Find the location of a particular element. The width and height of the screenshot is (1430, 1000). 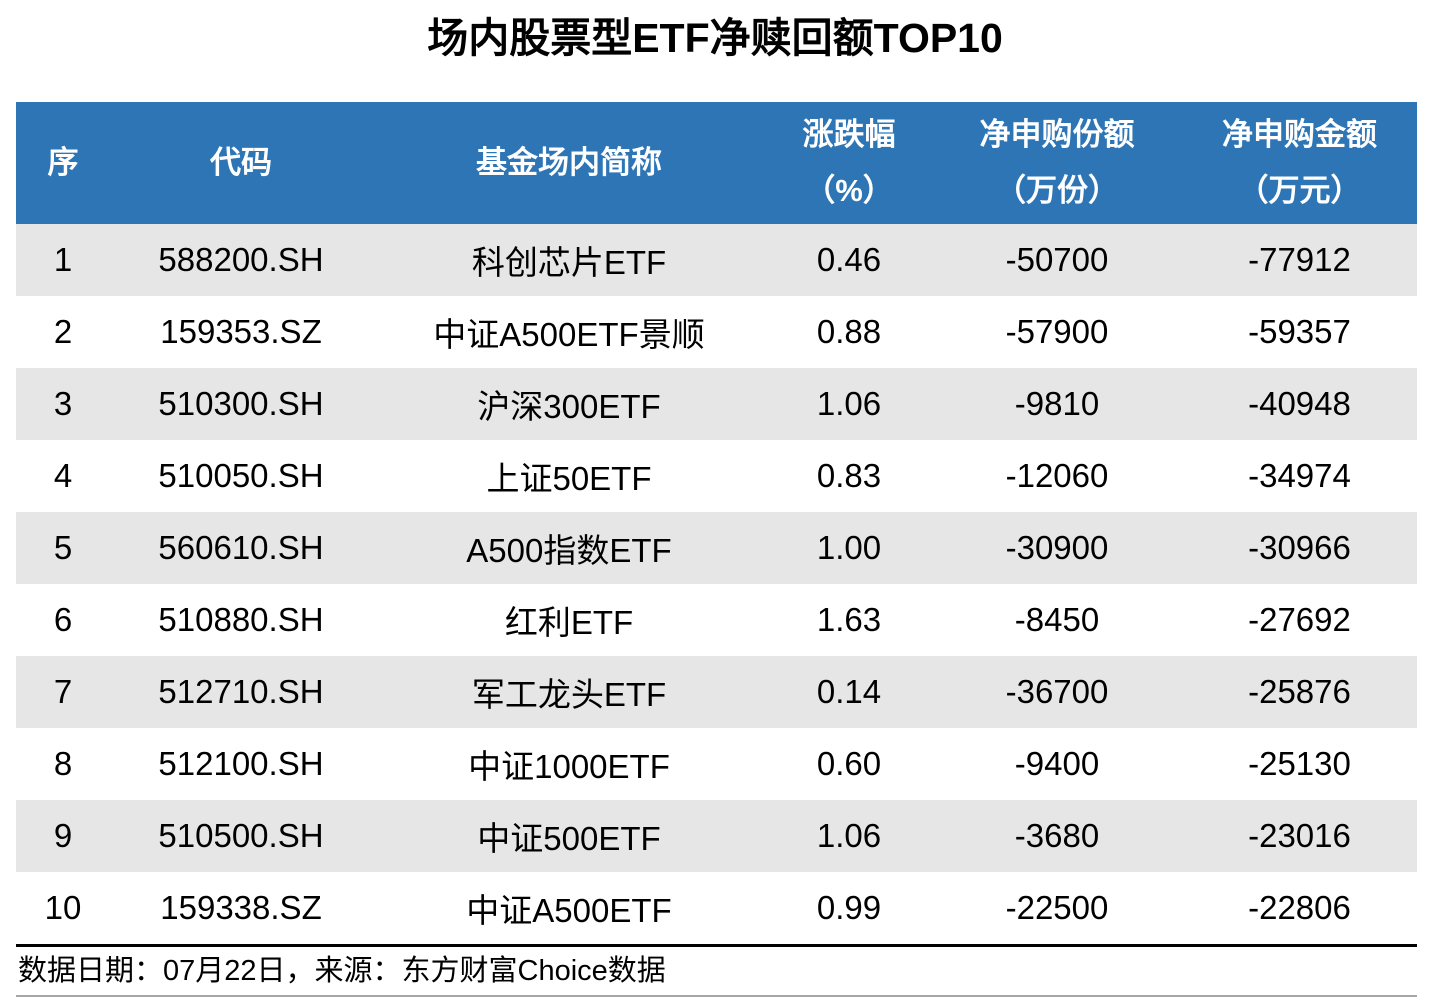

code-cell: 512710.SH is located at coordinates (241, 691).